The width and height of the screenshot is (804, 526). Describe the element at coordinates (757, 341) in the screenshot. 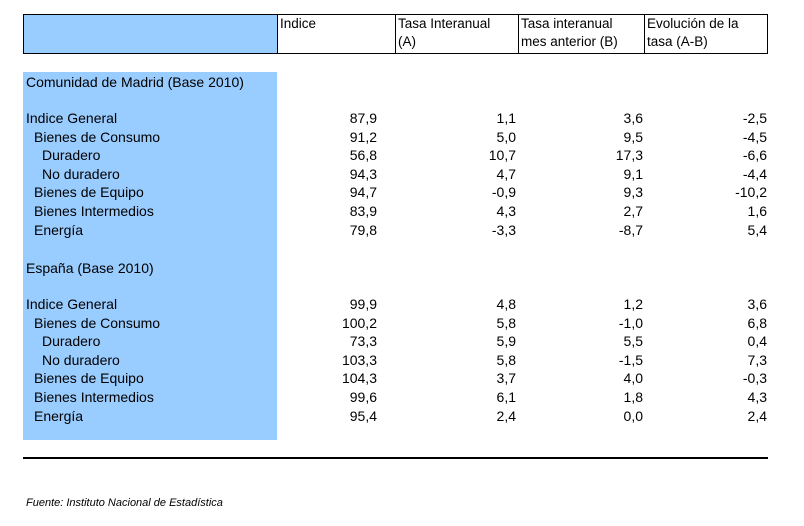

I see `evolucion-value: 0,4` at that location.